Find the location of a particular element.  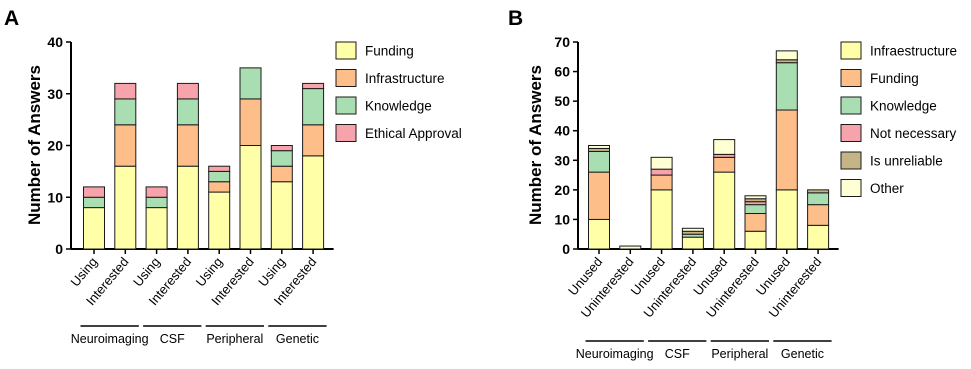

panel-letter-a: A is located at coordinates (11, 18).